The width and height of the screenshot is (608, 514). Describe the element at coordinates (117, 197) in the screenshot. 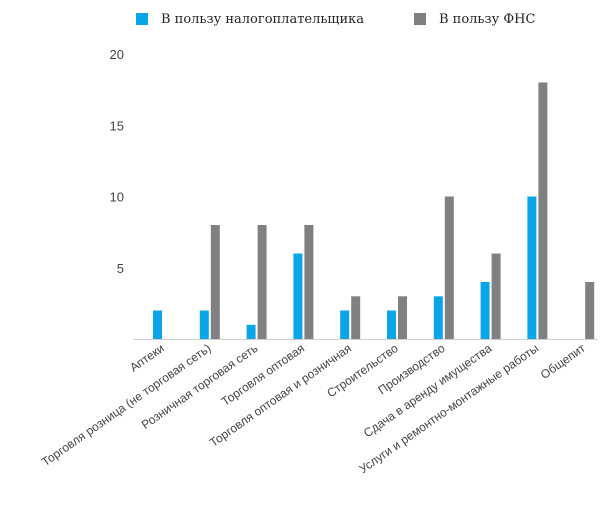

I see `y-tick-label-10: 10` at that location.